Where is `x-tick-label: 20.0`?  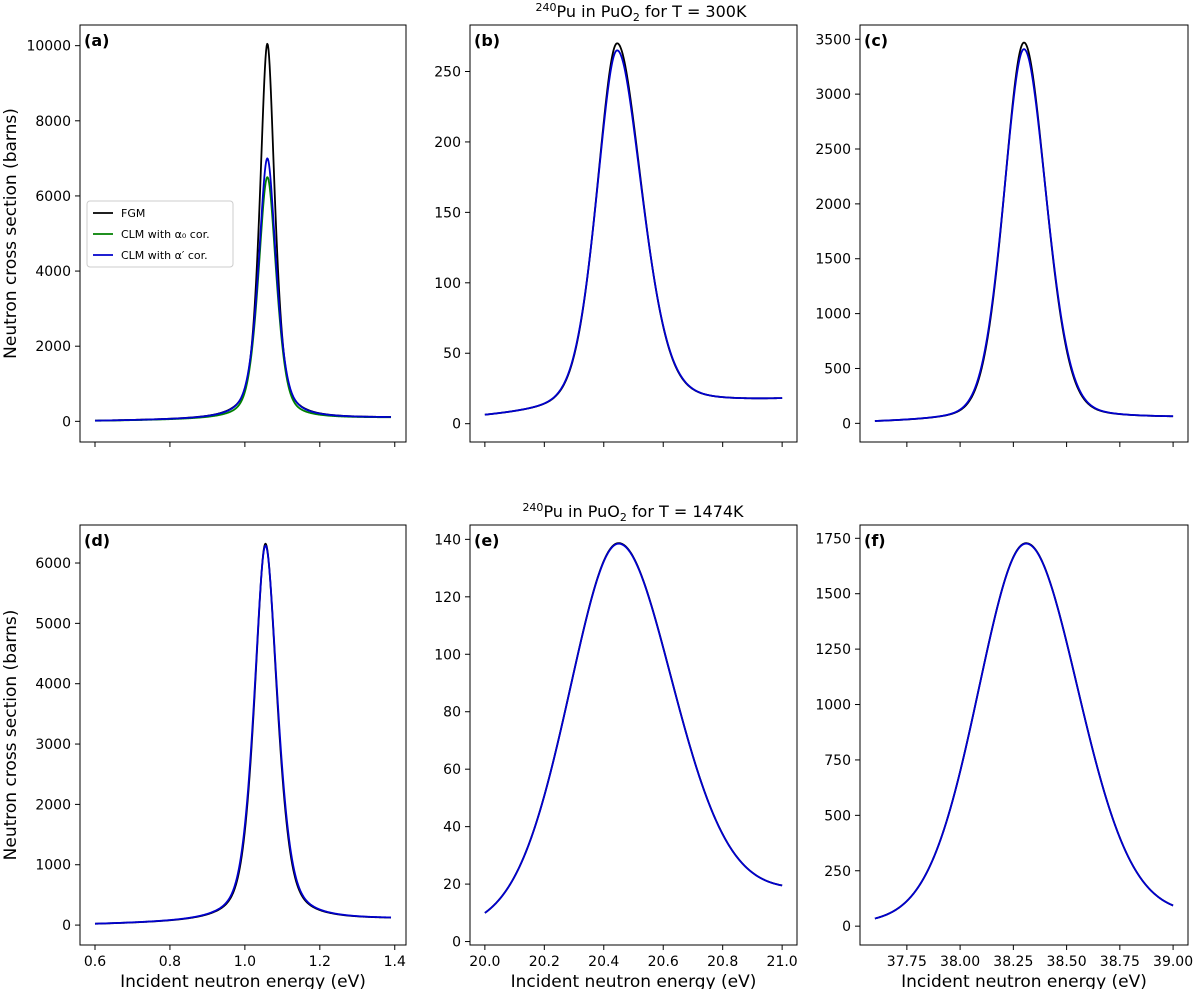 x-tick-label: 20.0 is located at coordinates (484, 962).